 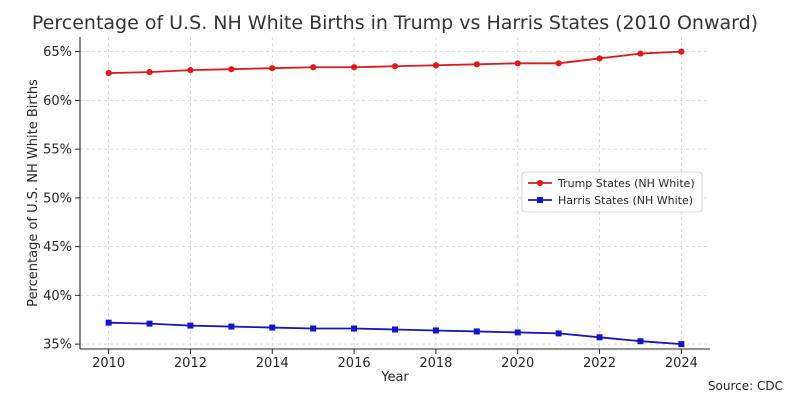 I want to click on x-tick-label: 2018, so click(x=435, y=363).